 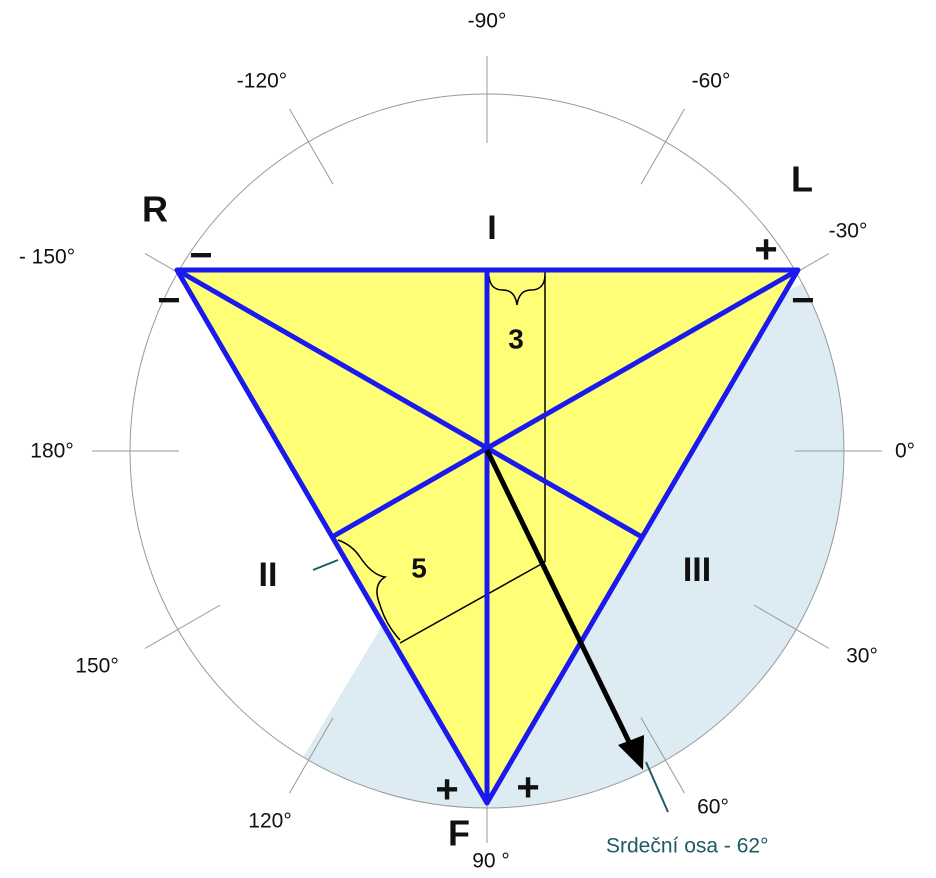 What do you see at coordinates (711, 81) in the screenshot?
I see `angle-label: -60°` at bounding box center [711, 81].